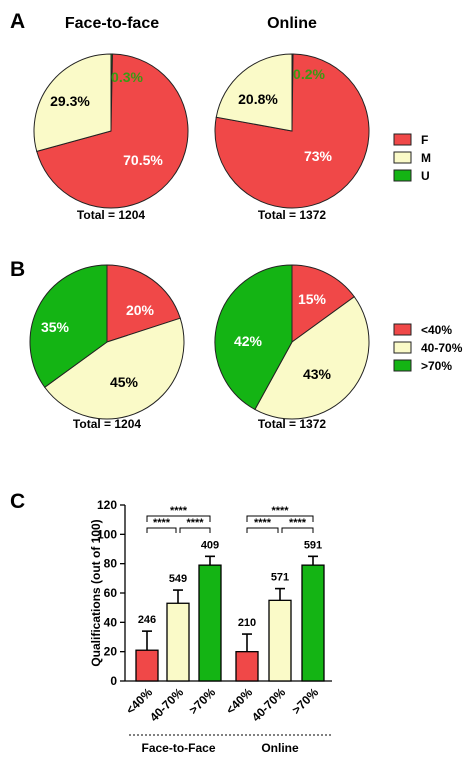 The image size is (468, 760). What do you see at coordinates (96, 592) in the screenshot?
I see `y-axis-label: Qualifications (out of 100)` at bounding box center [96, 592].